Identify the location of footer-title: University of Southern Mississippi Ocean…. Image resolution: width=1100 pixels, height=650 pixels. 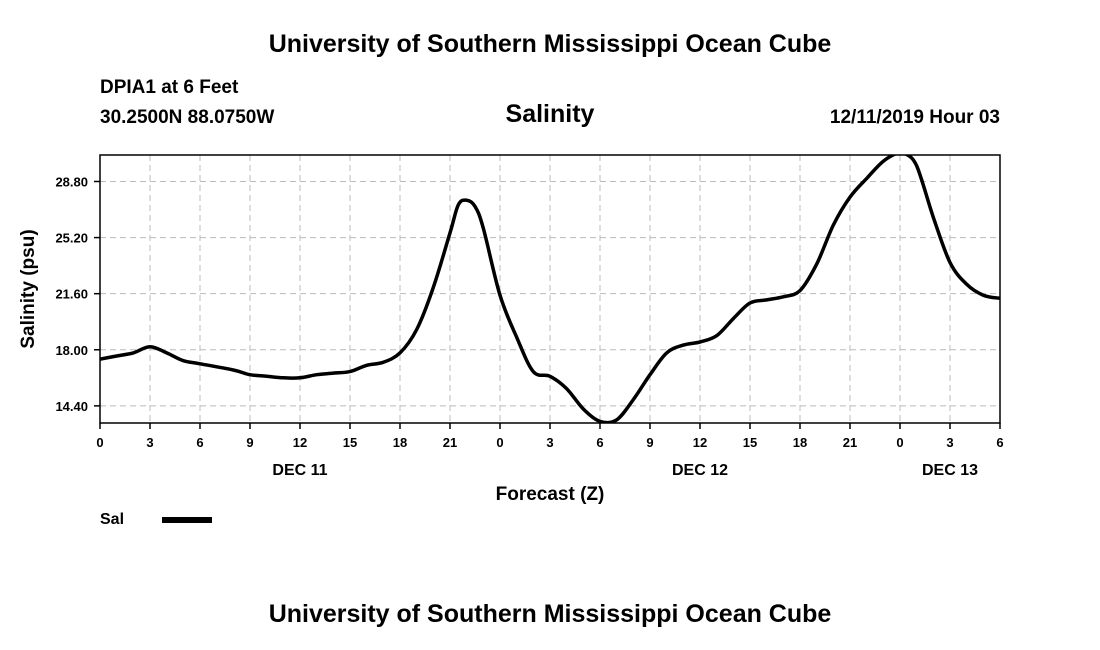
(550, 614).